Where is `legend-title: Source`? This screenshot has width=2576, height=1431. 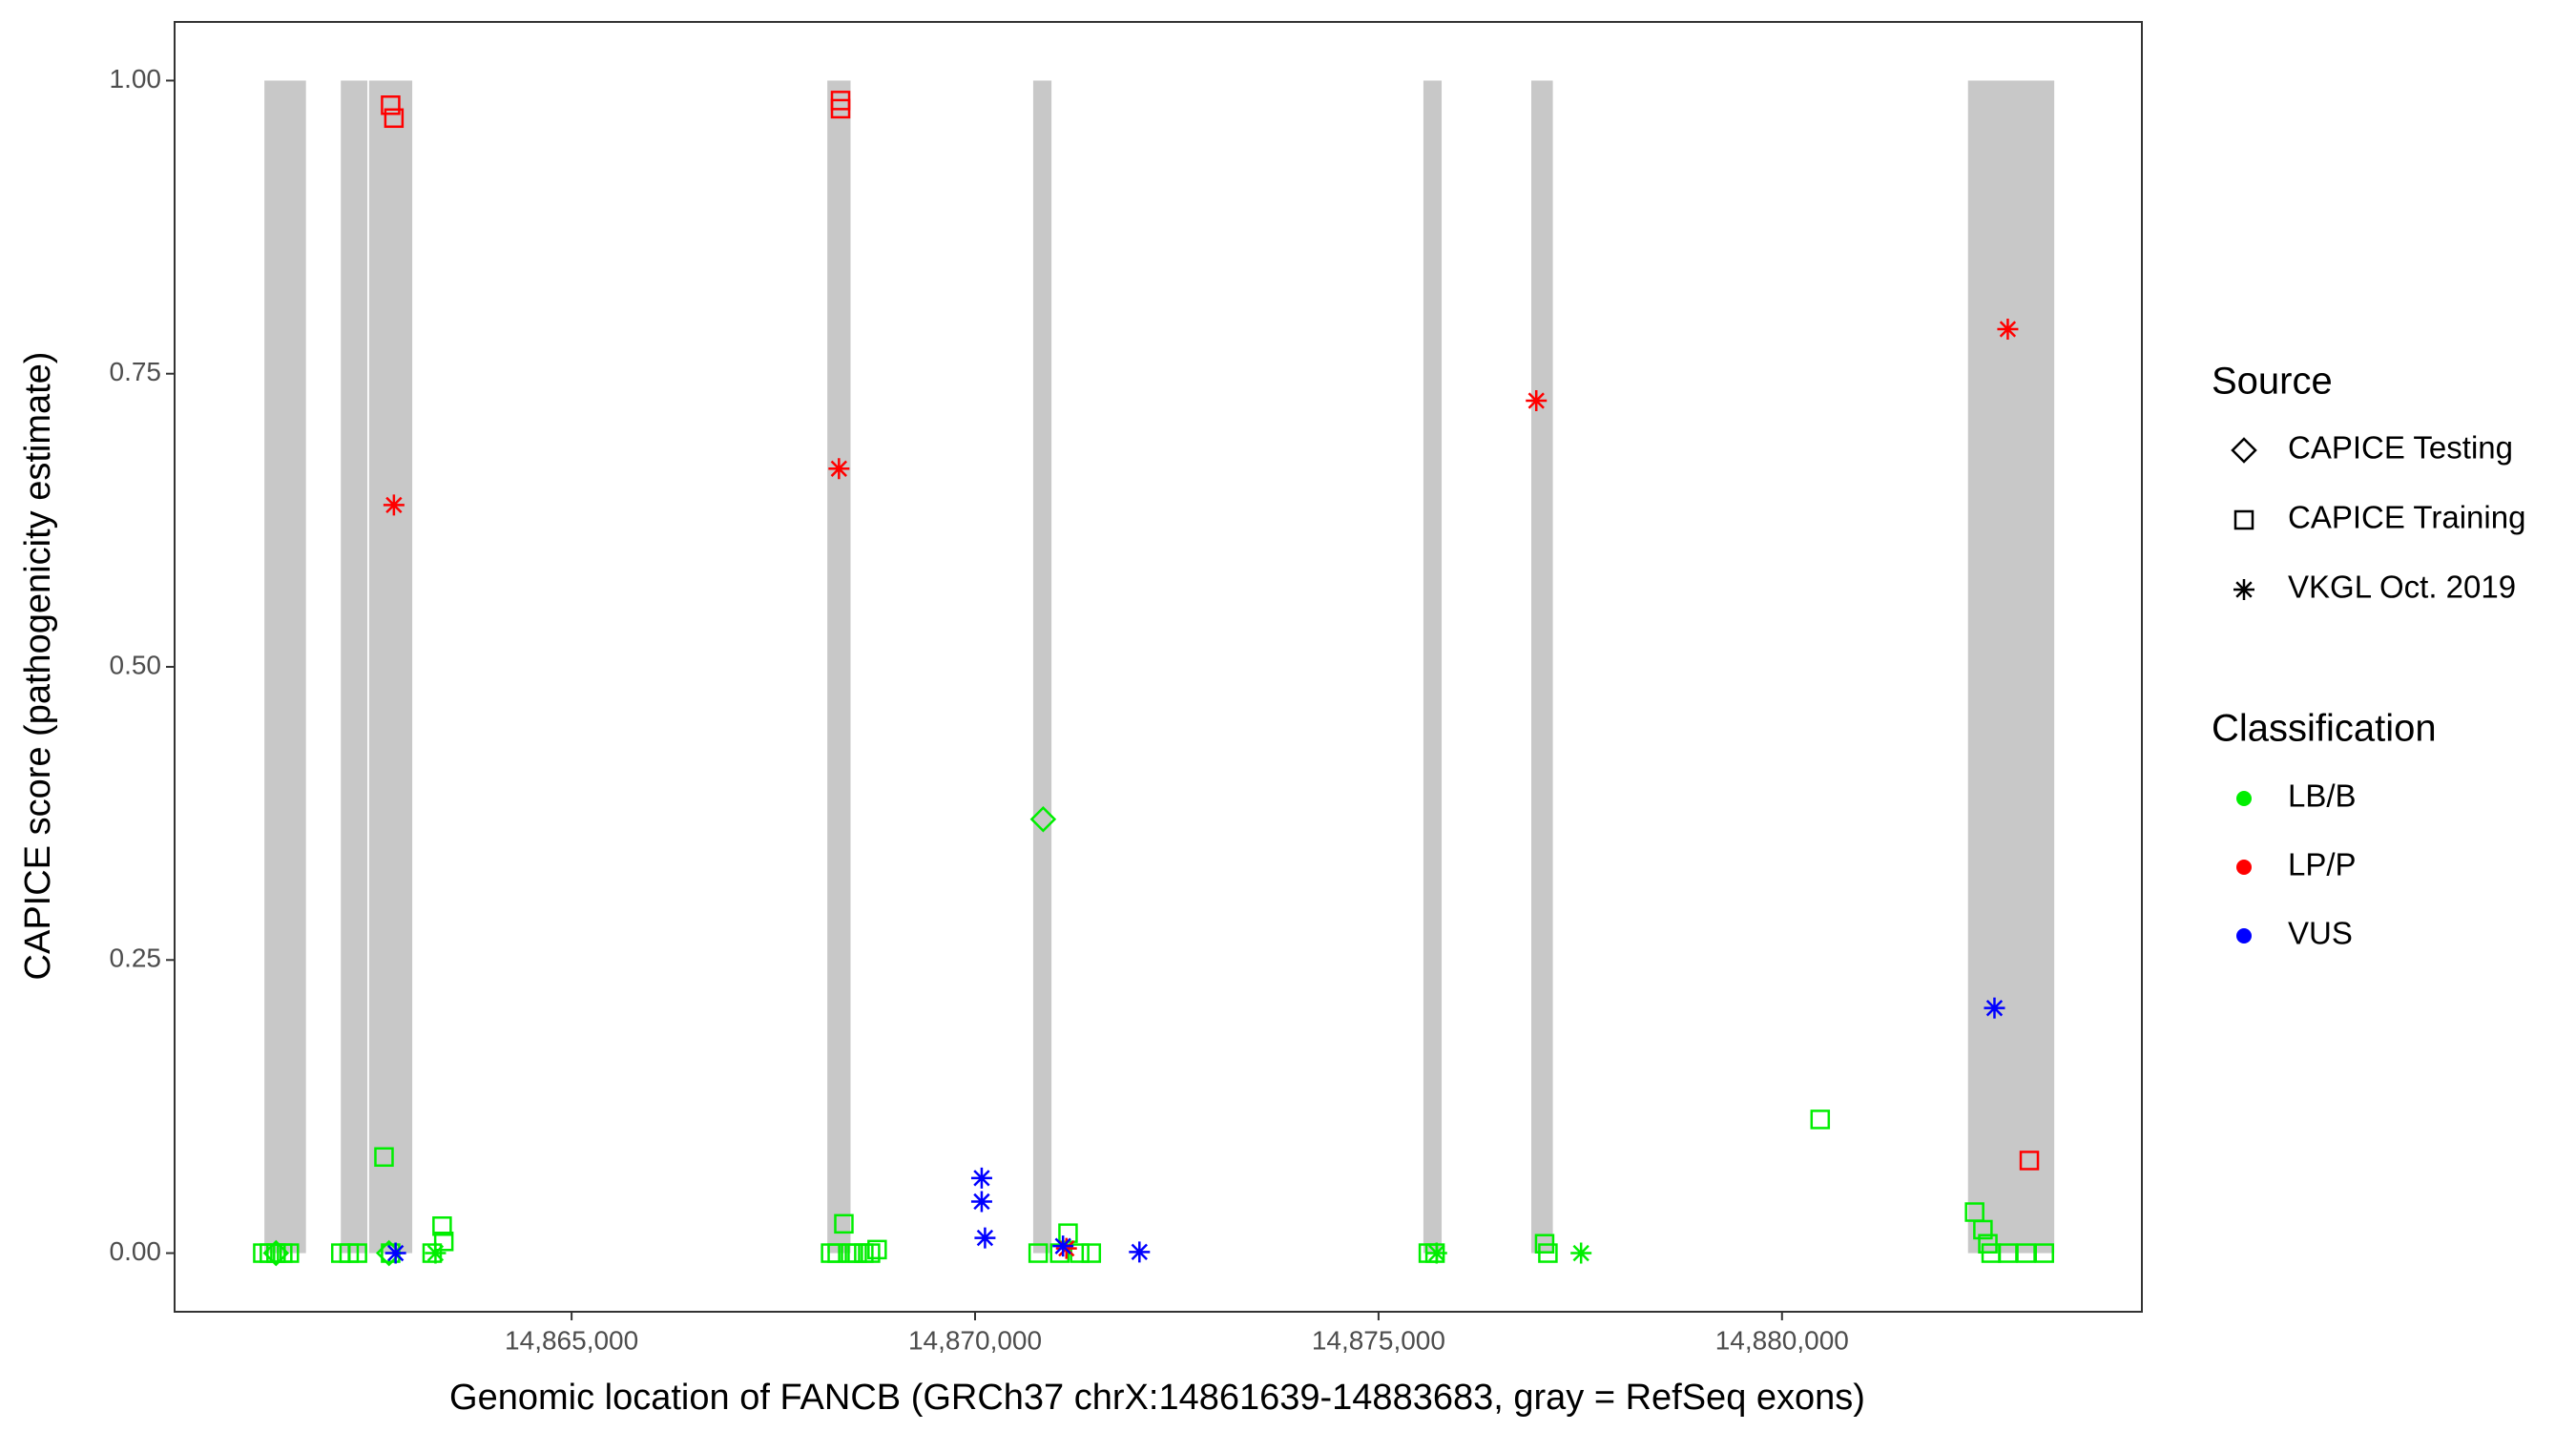 legend-title: Source is located at coordinates (2272, 382).